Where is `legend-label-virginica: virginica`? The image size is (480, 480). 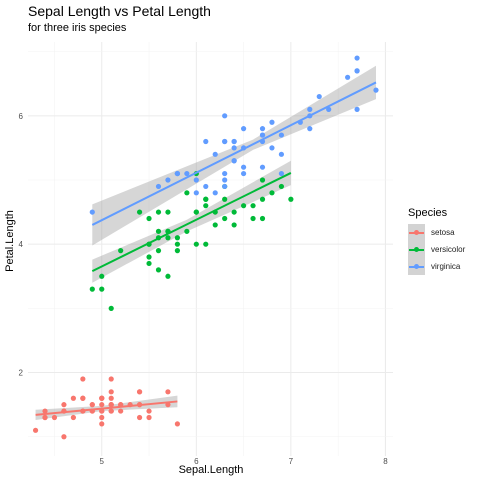 legend-label-virginica: virginica is located at coordinates (446, 266).